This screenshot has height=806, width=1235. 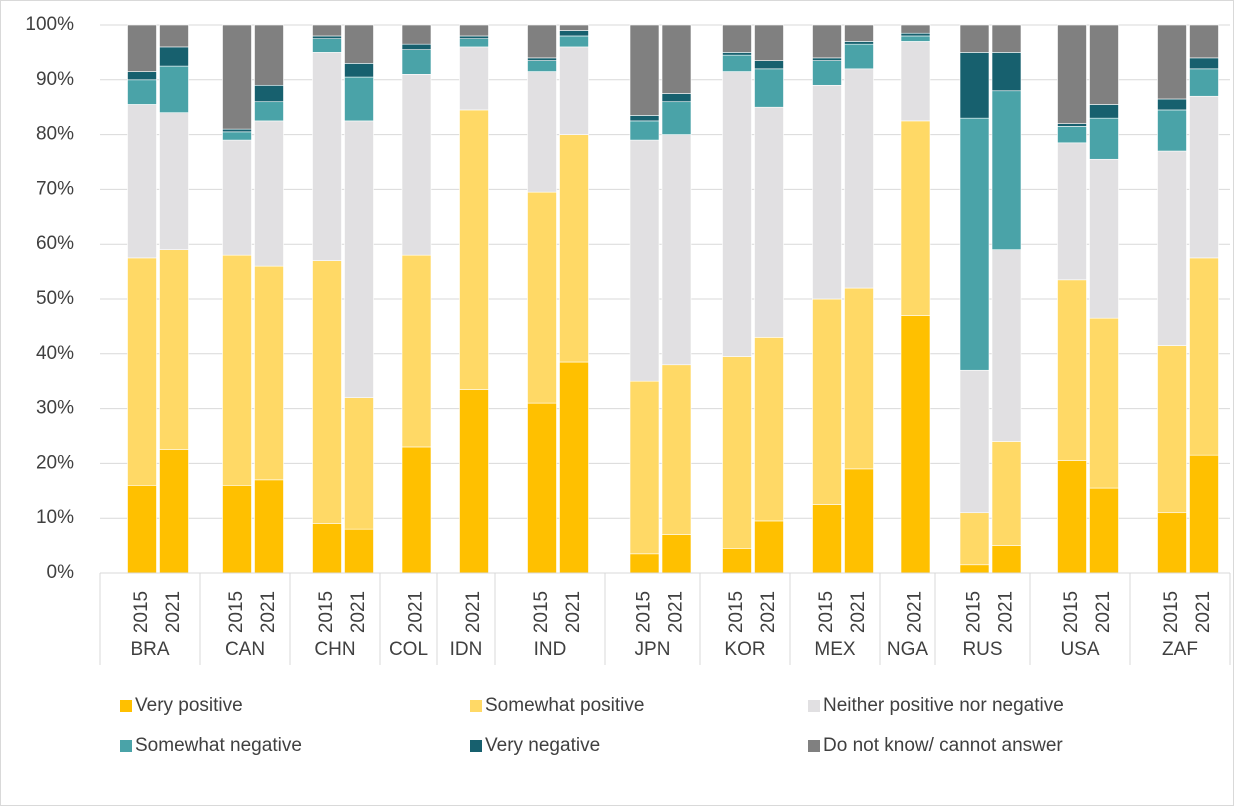 I want to click on legend-label: Neither positive nor negative, so click(x=943, y=705).